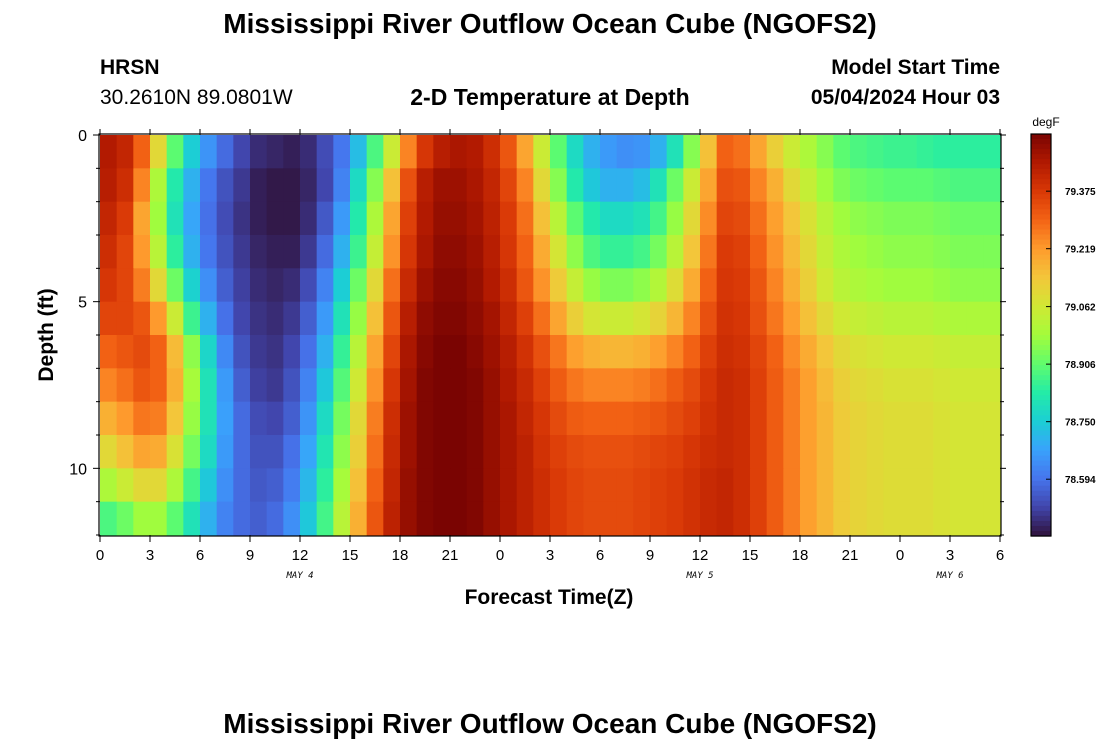 The height and width of the screenshot is (750, 1100). I want to click on plot-title: 2-D Temperature at Depth, so click(550, 97).